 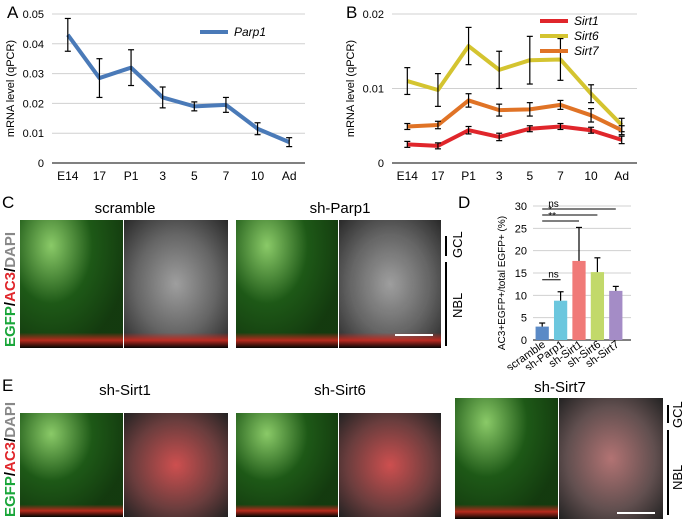 I want to click on chart-a-ytick-label: 0.01, so click(x=33, y=134).